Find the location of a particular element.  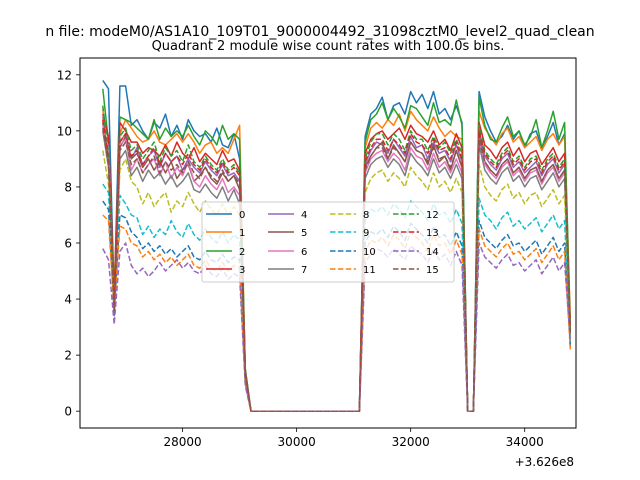

legend-label-7: 7 is located at coordinates (304, 270).